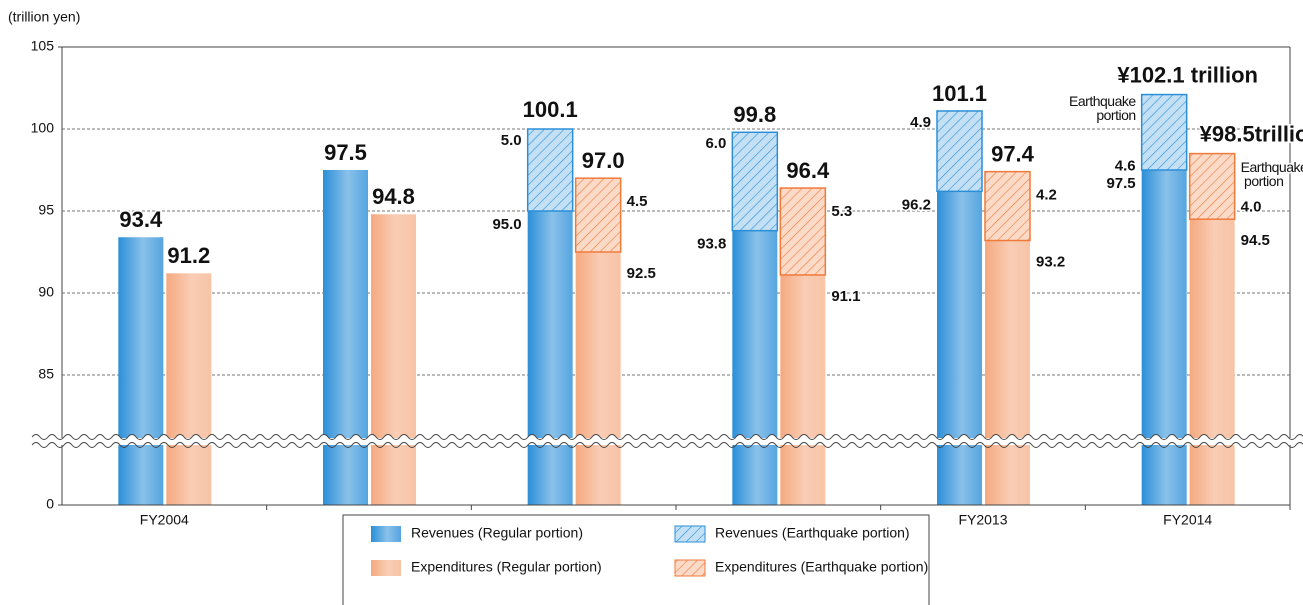  What do you see at coordinates (667, 441) in the screenshot?
I see `axis-break-band` at bounding box center [667, 441].